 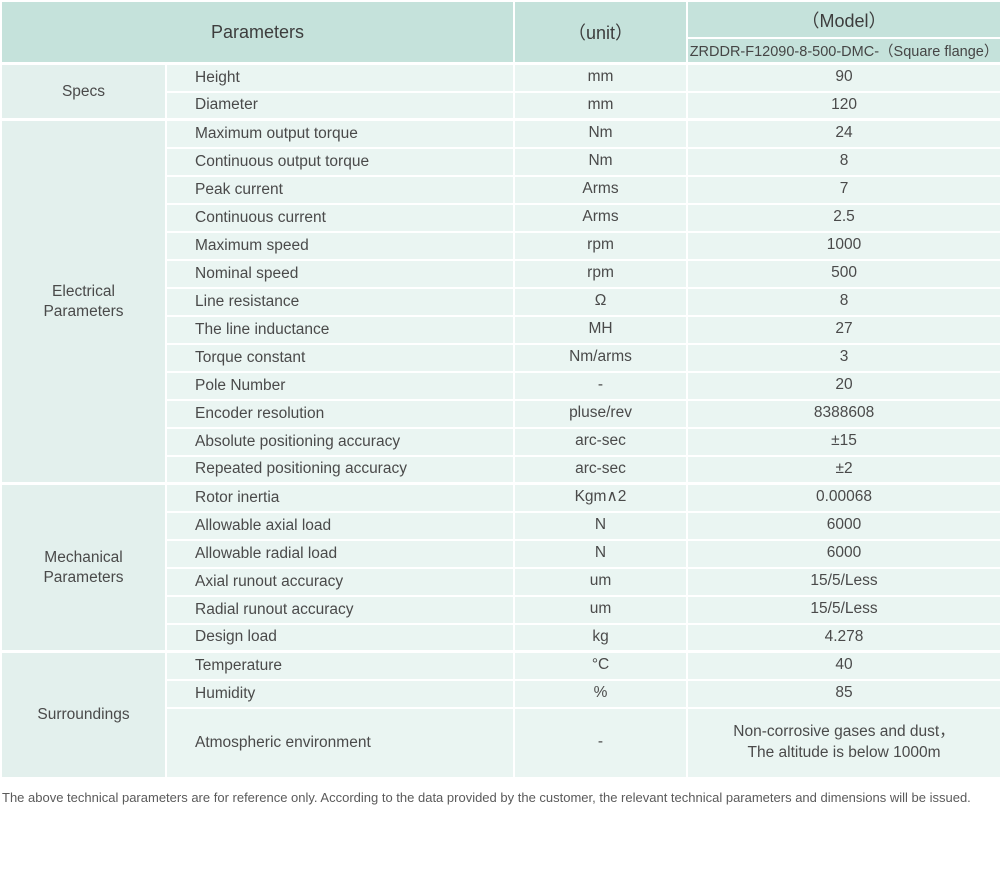 I want to click on value-cell: 500, so click(x=843, y=273).